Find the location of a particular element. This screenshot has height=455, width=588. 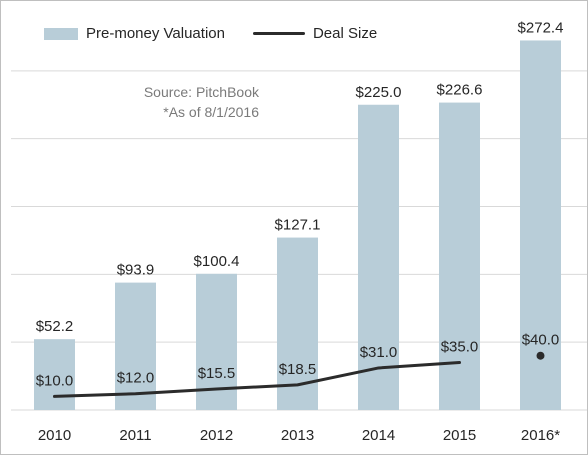

source-text: Source: PitchBook is located at coordinates (201, 92).